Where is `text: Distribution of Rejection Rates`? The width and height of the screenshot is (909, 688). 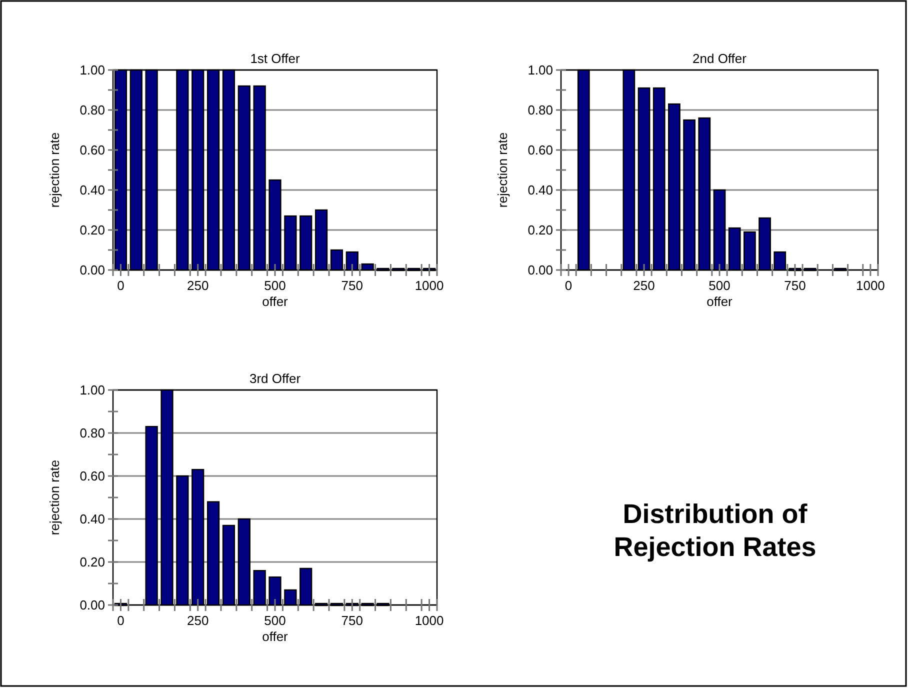
text: Distribution of Rejection Rates is located at coordinates (715, 531).